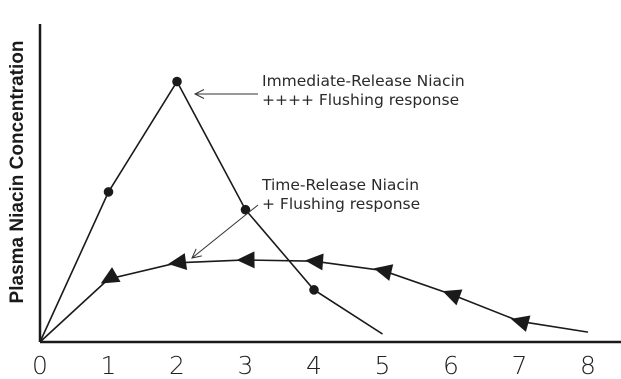 This screenshot has height=379, width=621. What do you see at coordinates (40, 365) in the screenshot?
I see `x-tick-label-0: 0` at bounding box center [40, 365].